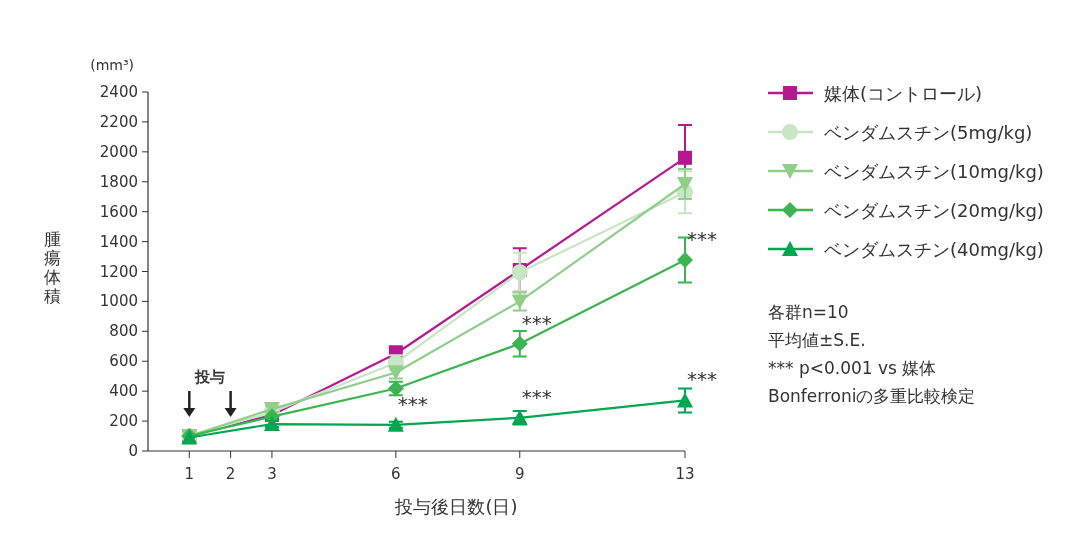  Describe the element at coordinates (903, 93) in the screenshot. I see `legend-label: 媒体(コントロール)` at that location.